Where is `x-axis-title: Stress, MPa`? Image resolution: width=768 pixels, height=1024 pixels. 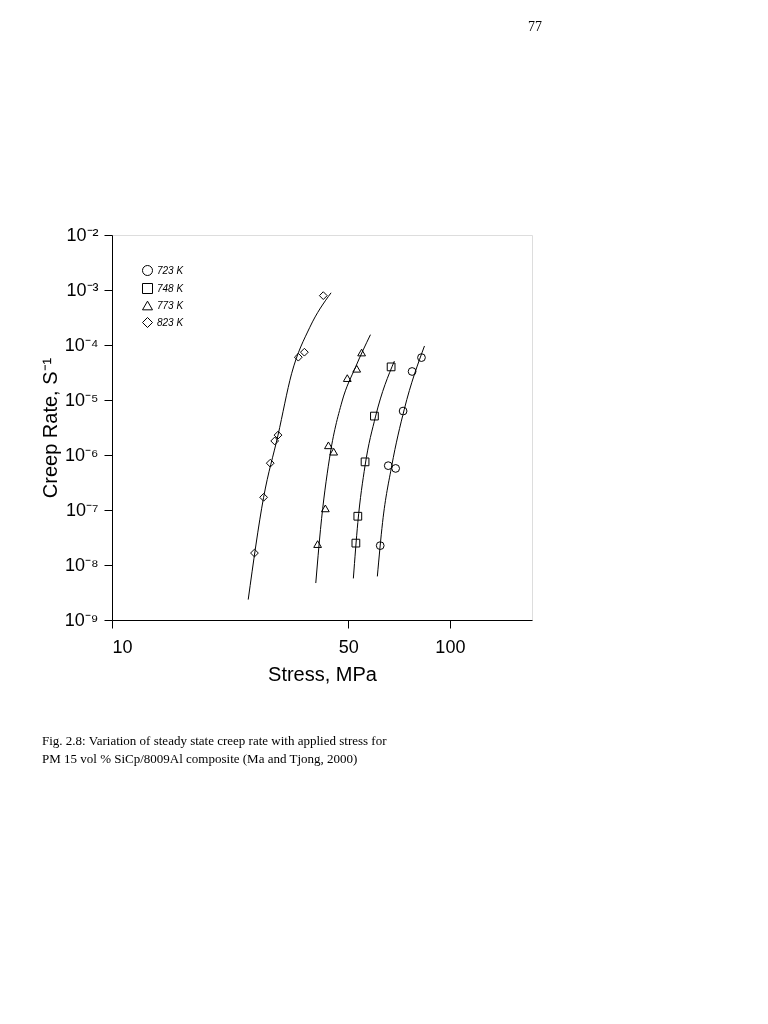 x-axis-title: Stress, MPa is located at coordinates (323, 673).